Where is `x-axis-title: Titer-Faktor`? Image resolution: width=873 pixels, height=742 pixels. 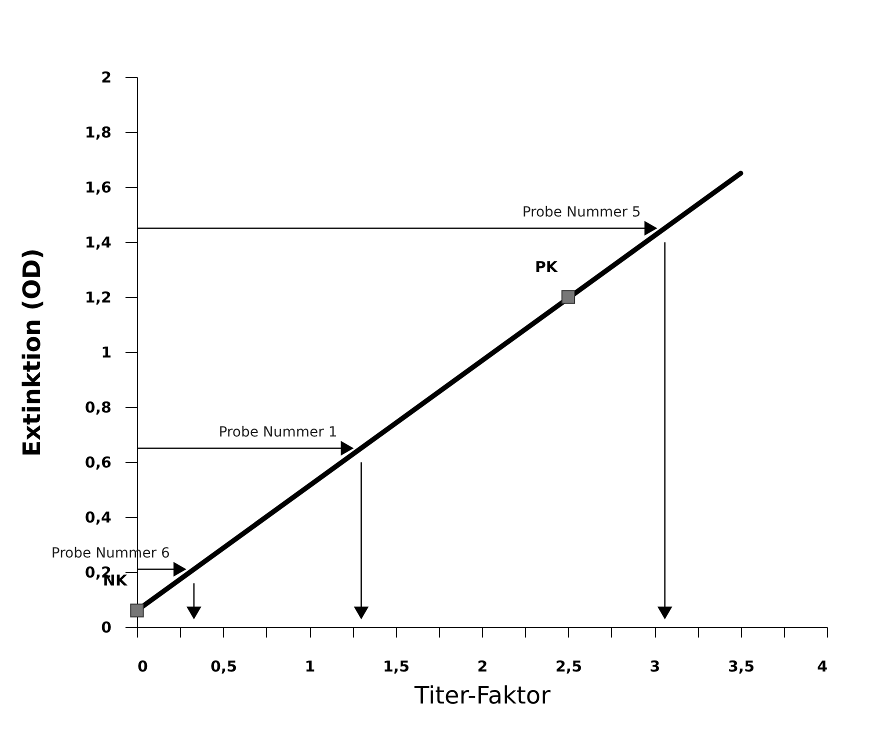 x-axis-title: Titer-Faktor is located at coordinates (482, 696).